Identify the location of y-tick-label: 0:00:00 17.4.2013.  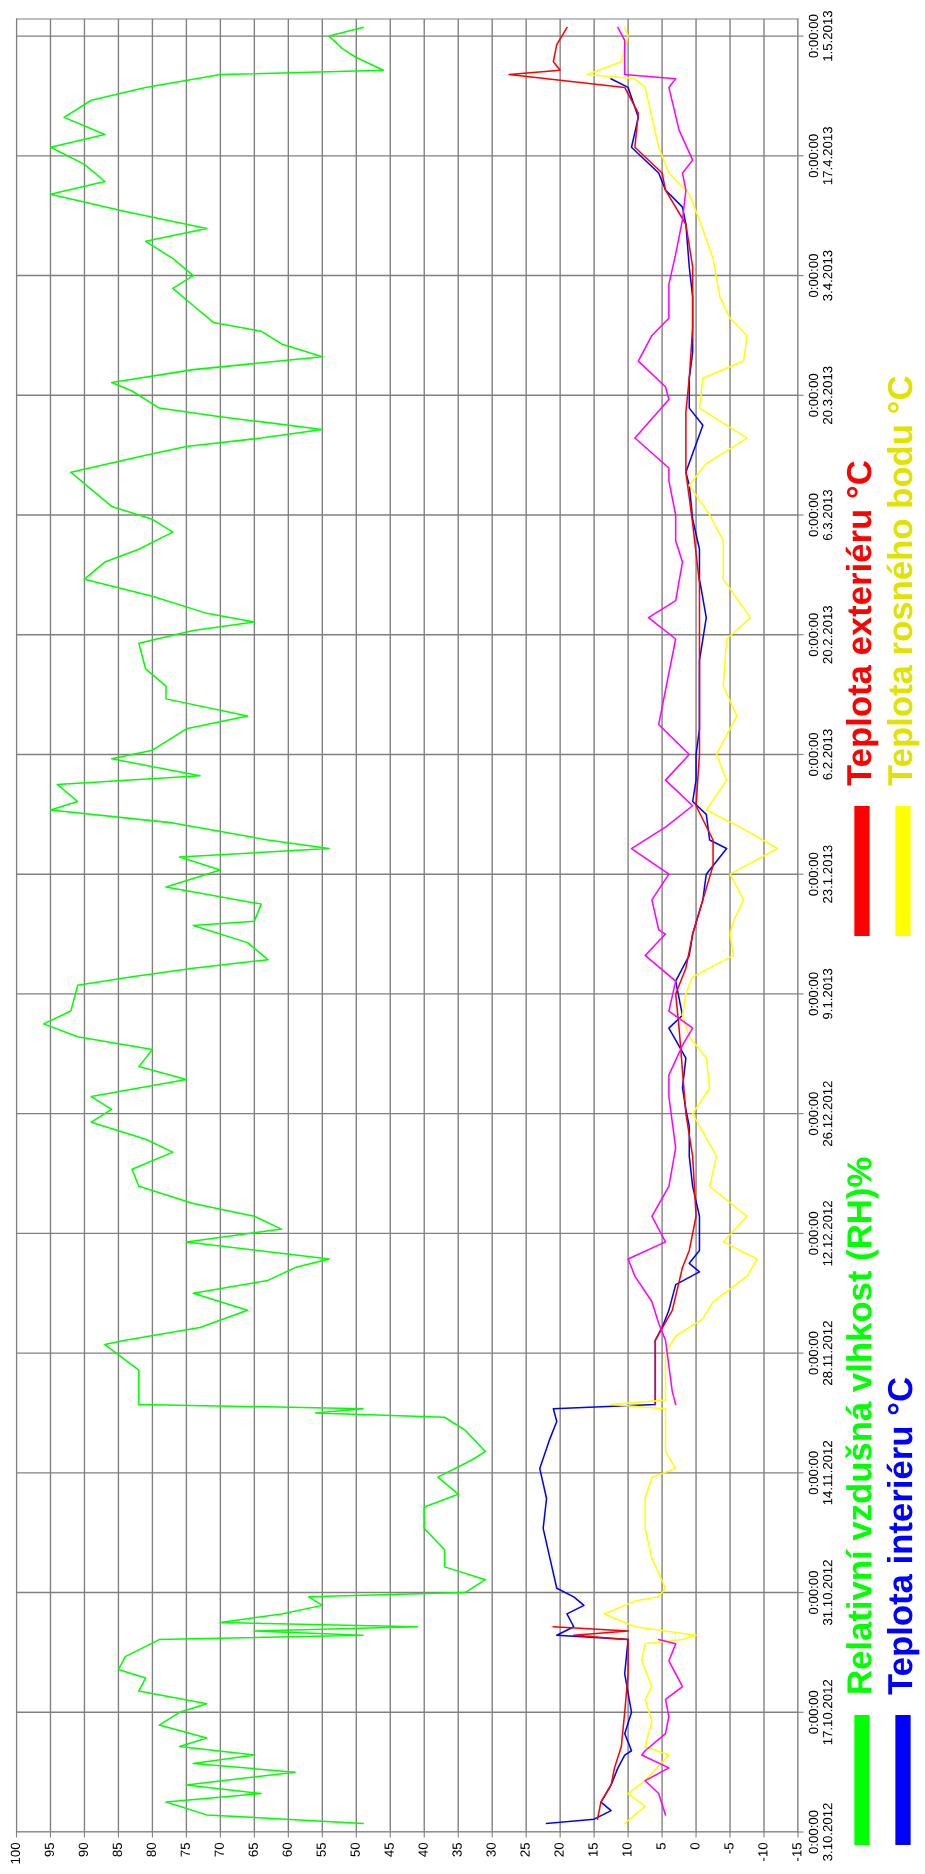
(820, 156).